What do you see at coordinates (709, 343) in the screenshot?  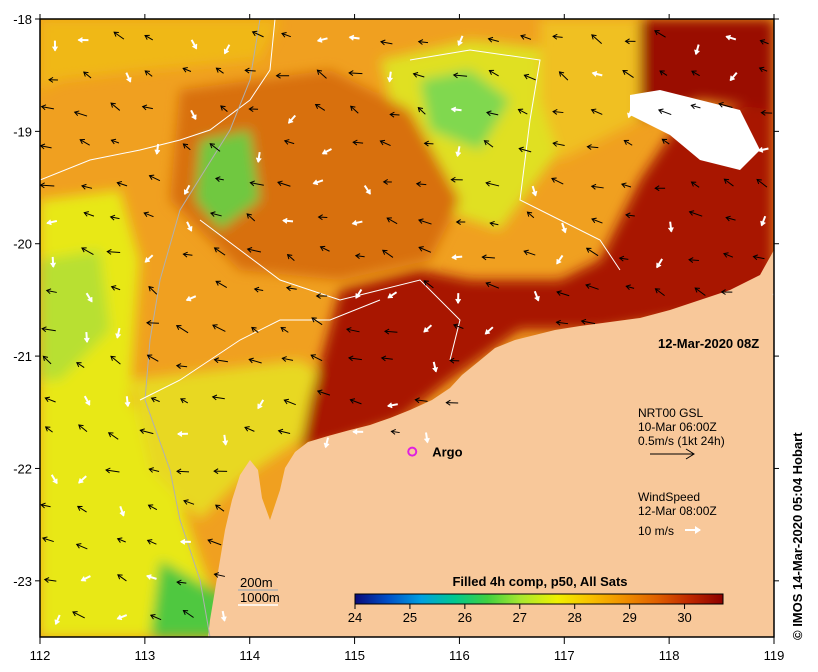 I see `date-label: 12-Mar-2020 08Z` at bounding box center [709, 343].